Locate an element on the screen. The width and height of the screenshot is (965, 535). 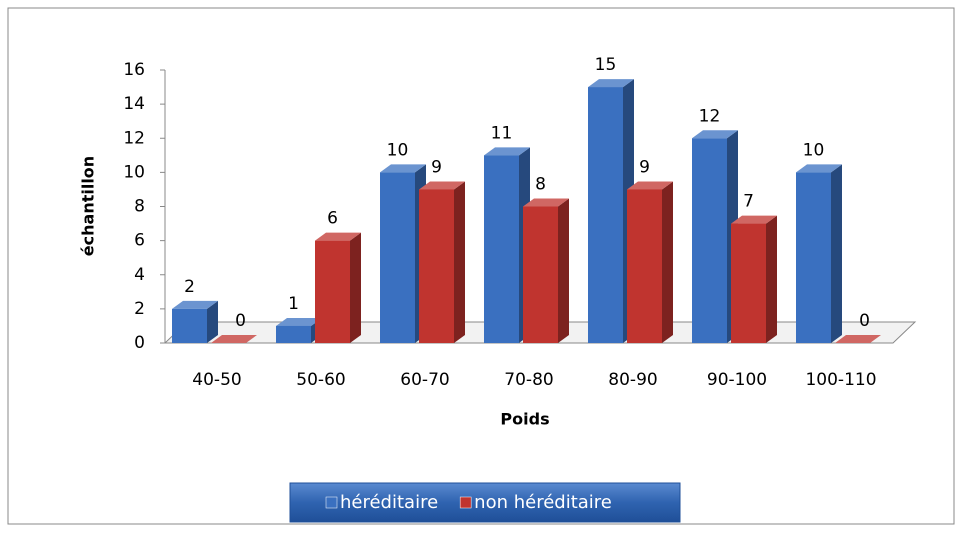
y-tick-label: 2 is located at coordinates (139, 309).